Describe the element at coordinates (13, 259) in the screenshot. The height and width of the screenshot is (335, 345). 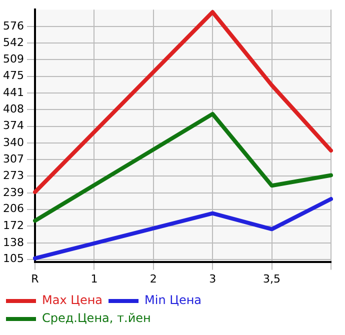
I see `y-tick-label: 105` at that location.